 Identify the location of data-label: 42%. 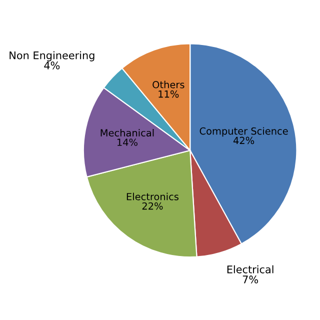
(243, 140).